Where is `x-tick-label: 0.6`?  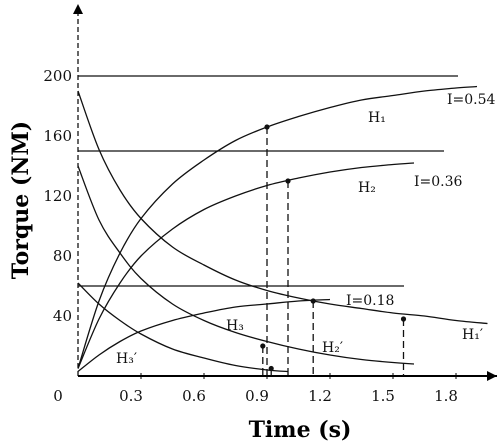
x-tick-label: 0.6 is located at coordinates (194, 396).